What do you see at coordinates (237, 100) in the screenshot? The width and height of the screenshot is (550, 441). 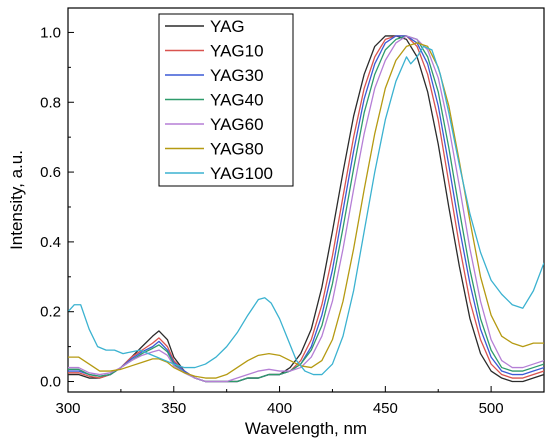 I see `legend-label: YAG40` at bounding box center [237, 100].